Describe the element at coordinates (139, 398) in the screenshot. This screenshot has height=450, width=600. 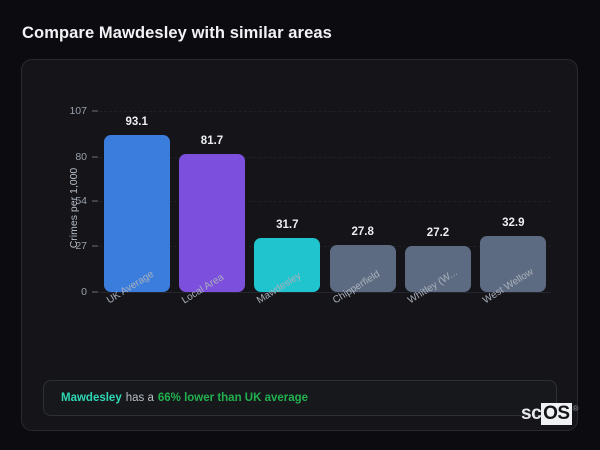
I see `insight-middle-text: has a` at that location.